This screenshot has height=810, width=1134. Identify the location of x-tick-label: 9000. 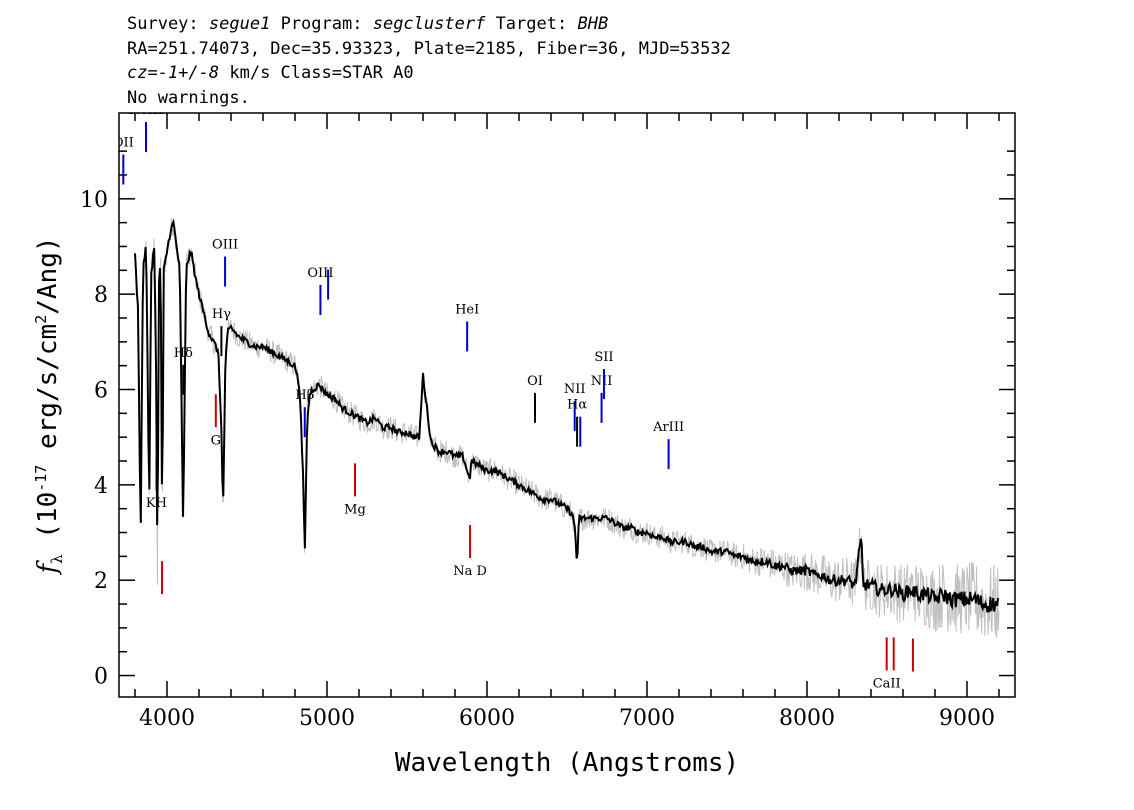
(967, 718).